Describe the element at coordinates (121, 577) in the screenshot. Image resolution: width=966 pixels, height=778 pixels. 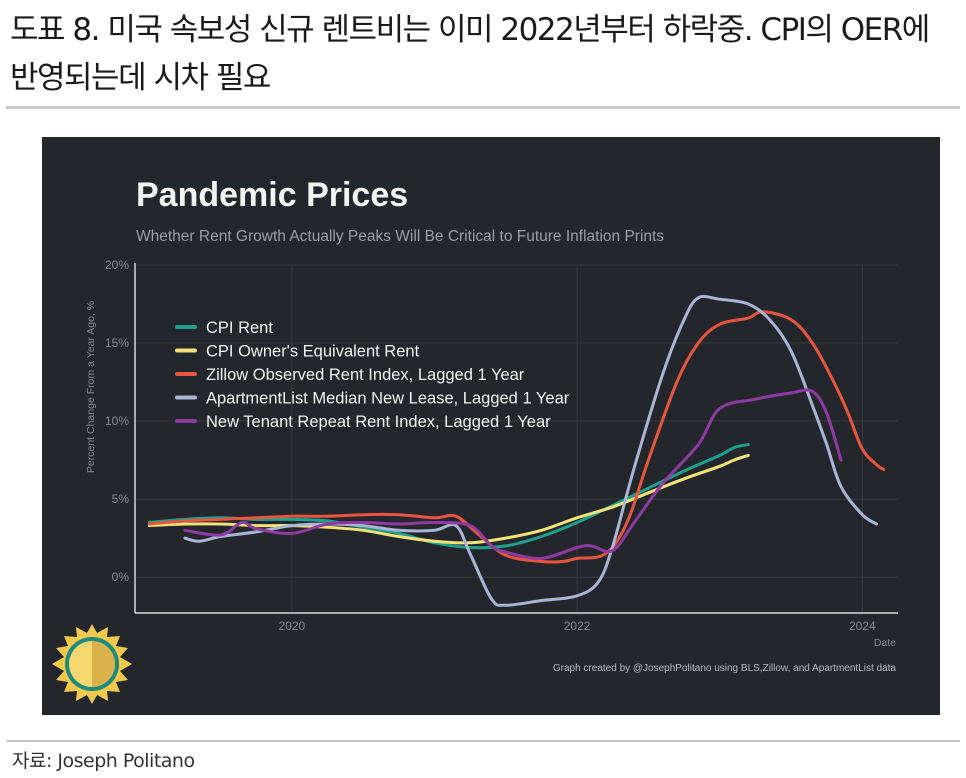
I see `y-tick-label: 0%` at that location.